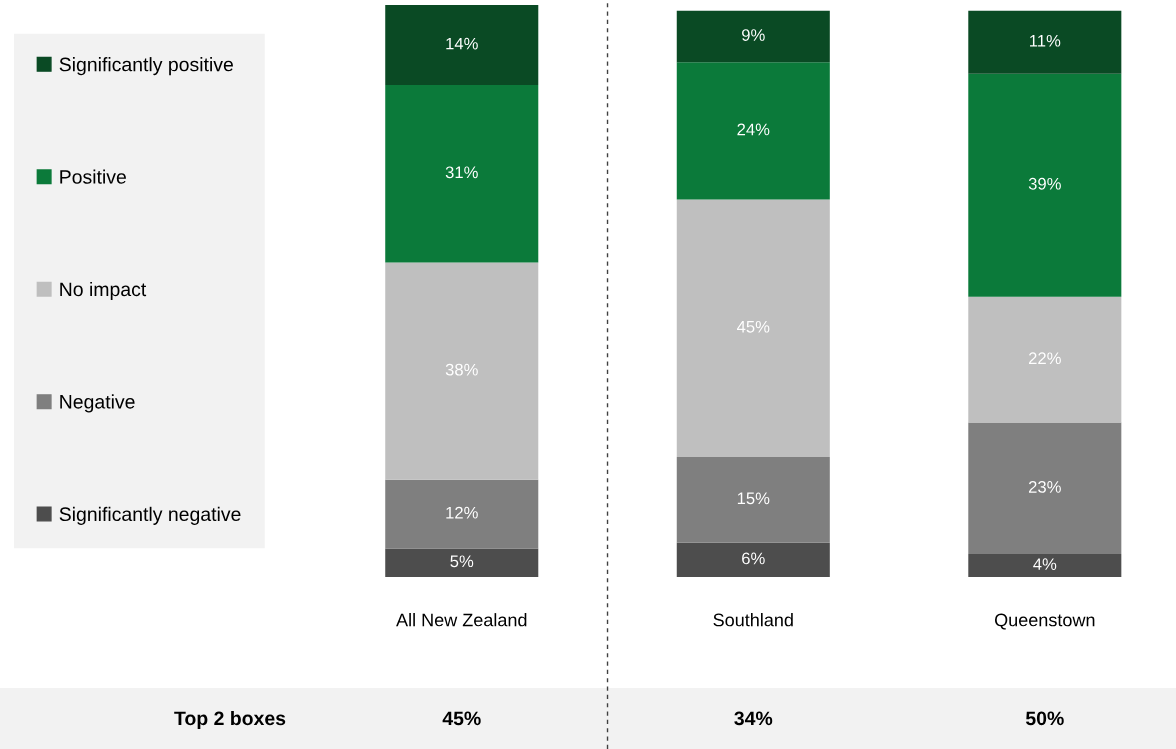  Describe the element at coordinates (103, 291) in the screenshot. I see `legend-label: No impact` at that location.